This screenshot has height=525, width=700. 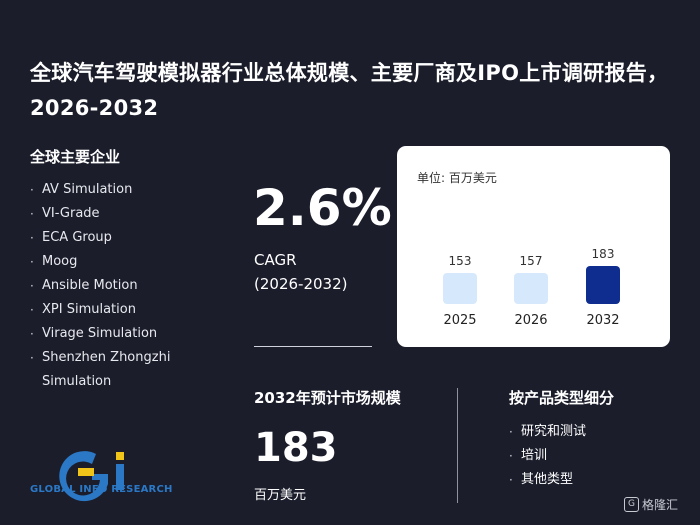 I want to click on chart-unit-label: 单位: 百万美元, so click(x=457, y=177).